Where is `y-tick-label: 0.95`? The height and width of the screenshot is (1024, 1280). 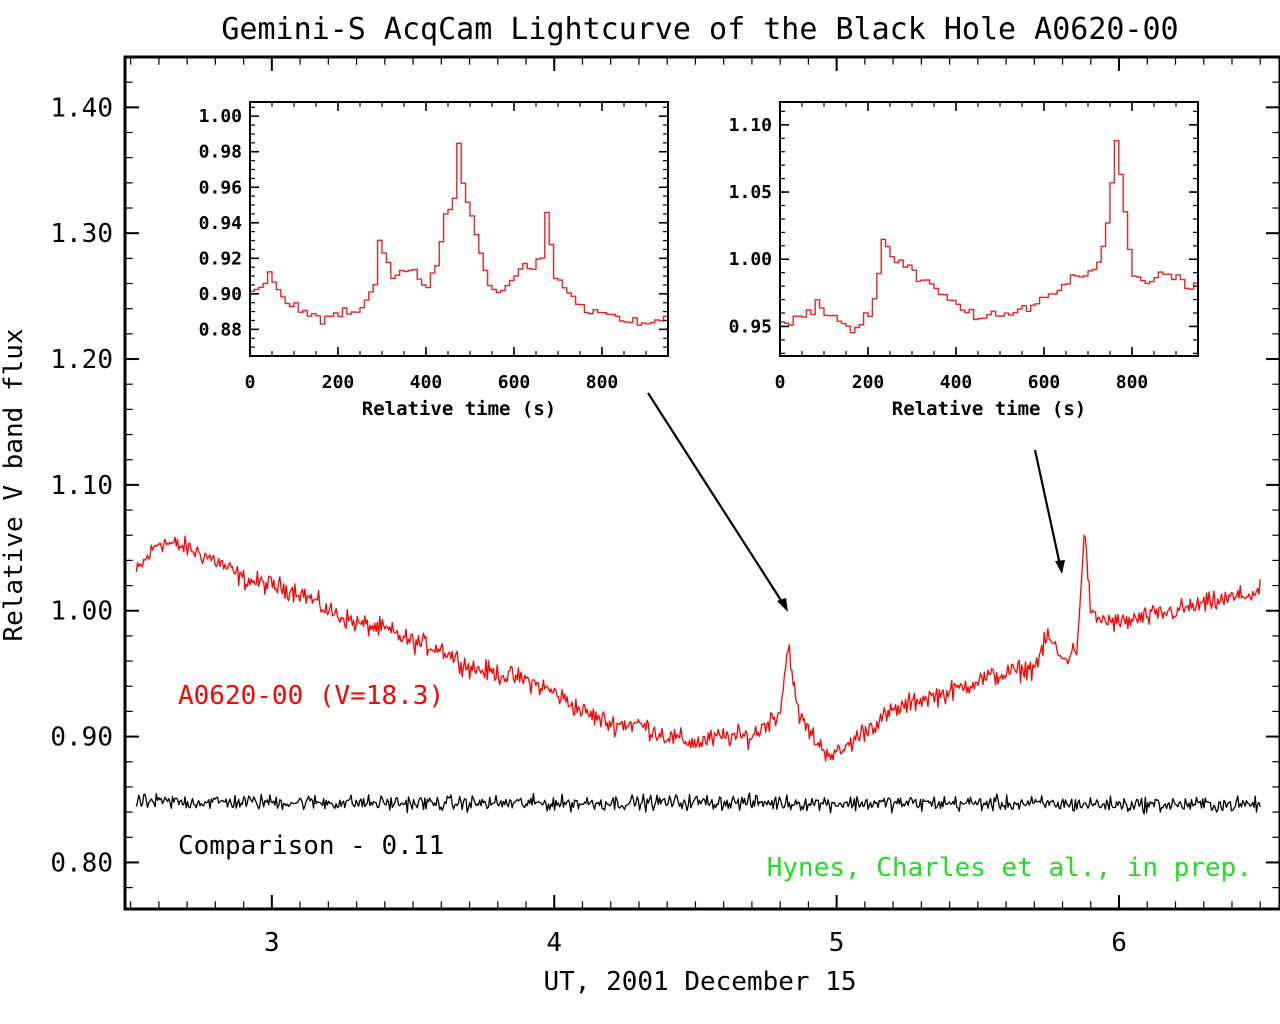 y-tick-label: 0.95 is located at coordinates (750, 326).